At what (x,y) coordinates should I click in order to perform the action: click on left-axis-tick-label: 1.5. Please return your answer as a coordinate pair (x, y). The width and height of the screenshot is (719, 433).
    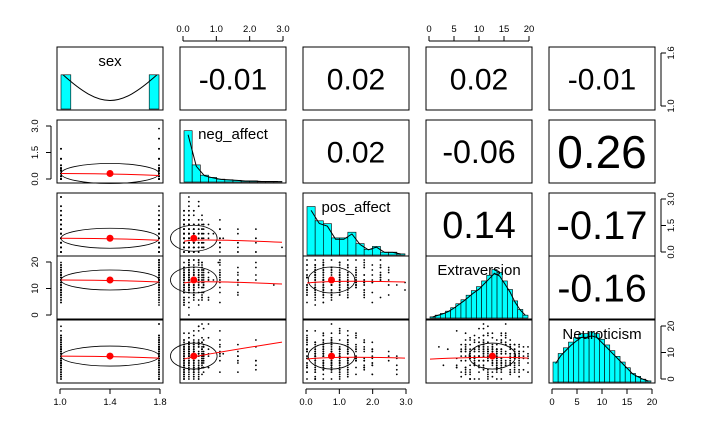
    Looking at the image, I should click on (35, 152).